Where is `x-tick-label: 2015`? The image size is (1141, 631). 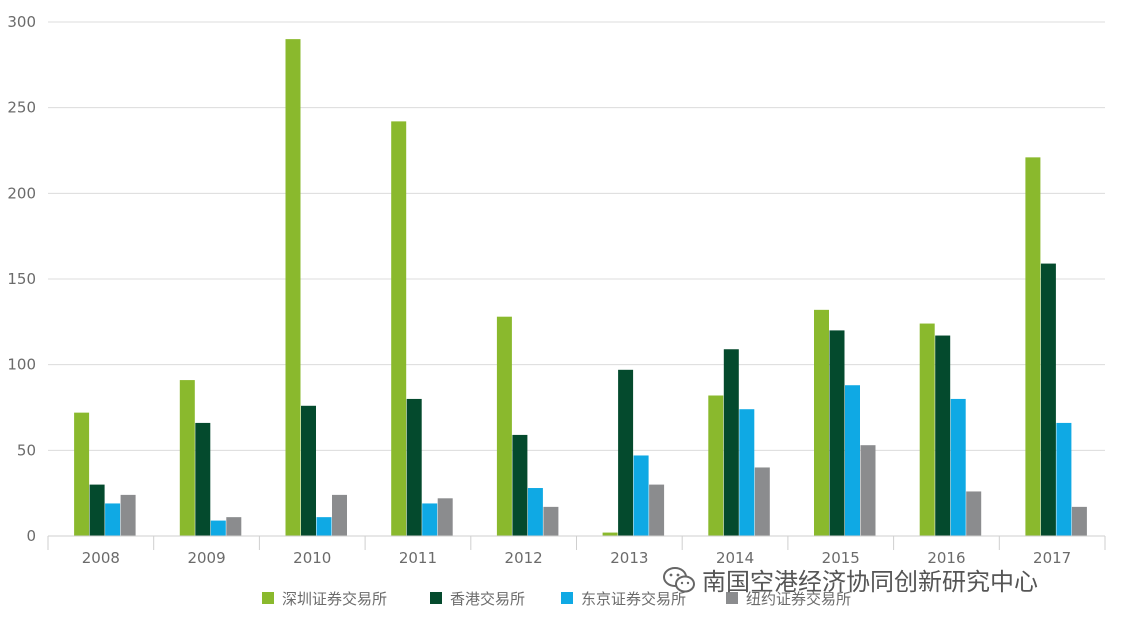 x-tick-label: 2015 is located at coordinates (841, 558).